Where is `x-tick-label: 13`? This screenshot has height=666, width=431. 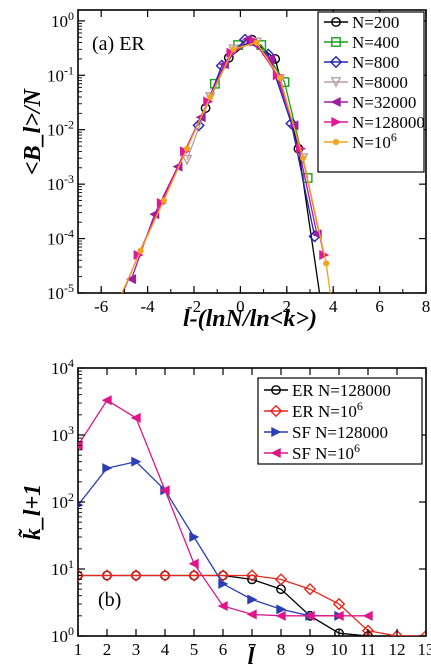
x-tick-label: 13 is located at coordinates (424, 649).